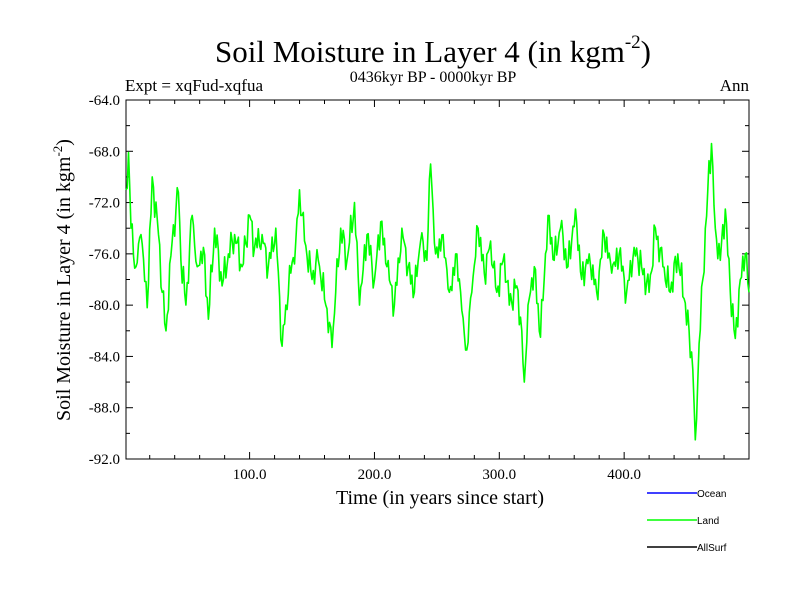 Image resolution: width=800 pixels, height=600 pixels. What do you see at coordinates (499, 475) in the screenshot?
I see `x-tick-label: 300.0` at bounding box center [499, 475].